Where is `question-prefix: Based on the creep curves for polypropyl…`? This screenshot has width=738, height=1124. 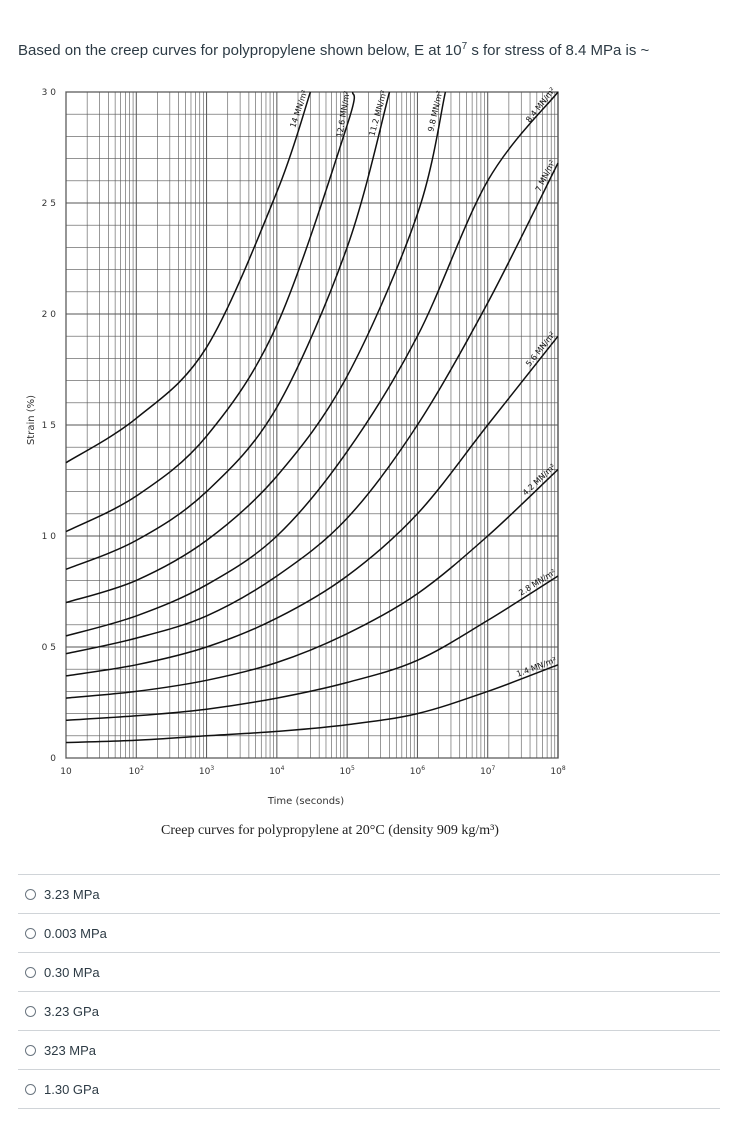
question-prefix: Based on the creep curves for polypropyl… is located at coordinates (240, 50).